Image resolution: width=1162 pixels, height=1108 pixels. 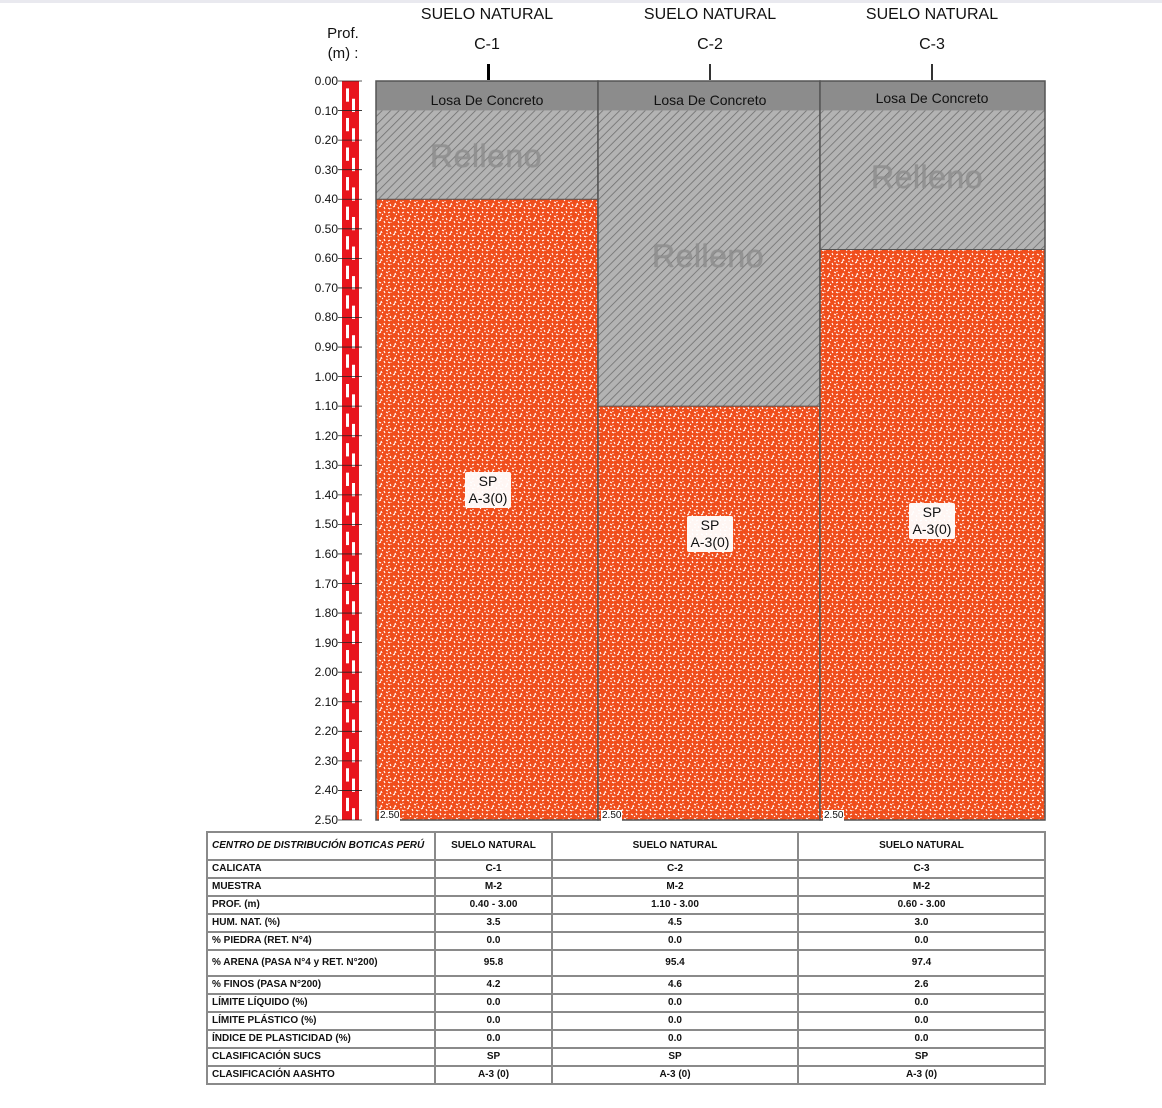 I want to click on table-cell: M-2, so click(x=493, y=887).